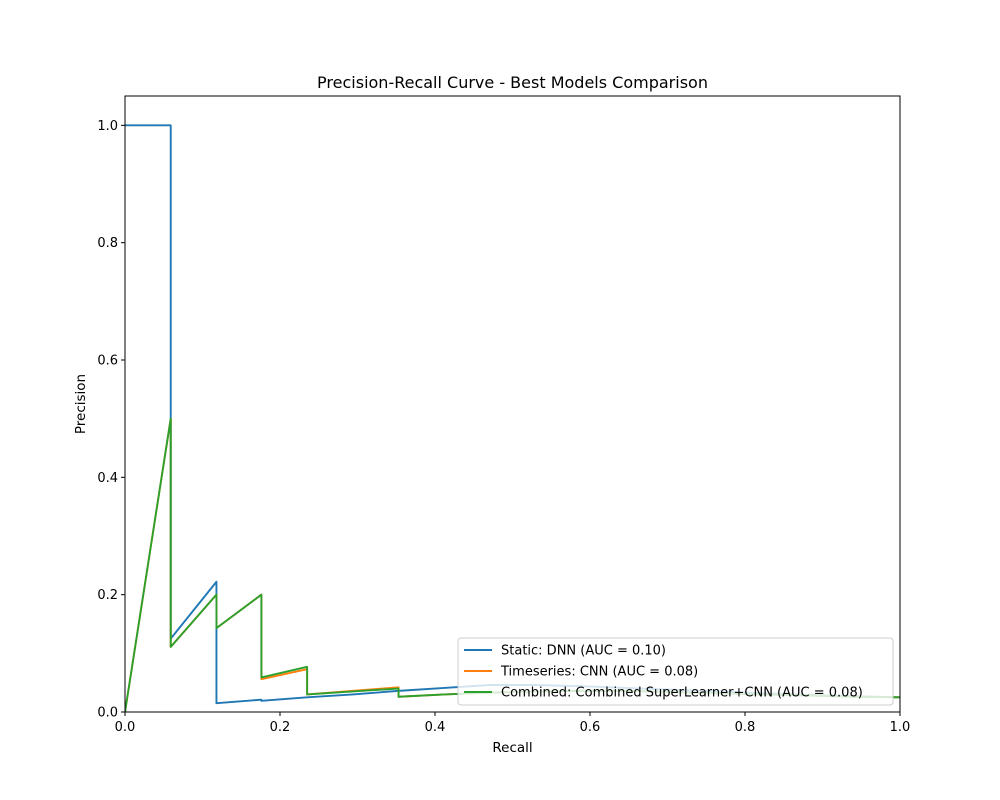 The height and width of the screenshot is (800, 1000). Describe the element at coordinates (107, 478) in the screenshot. I see `y-tick-label: 0.4` at that location.